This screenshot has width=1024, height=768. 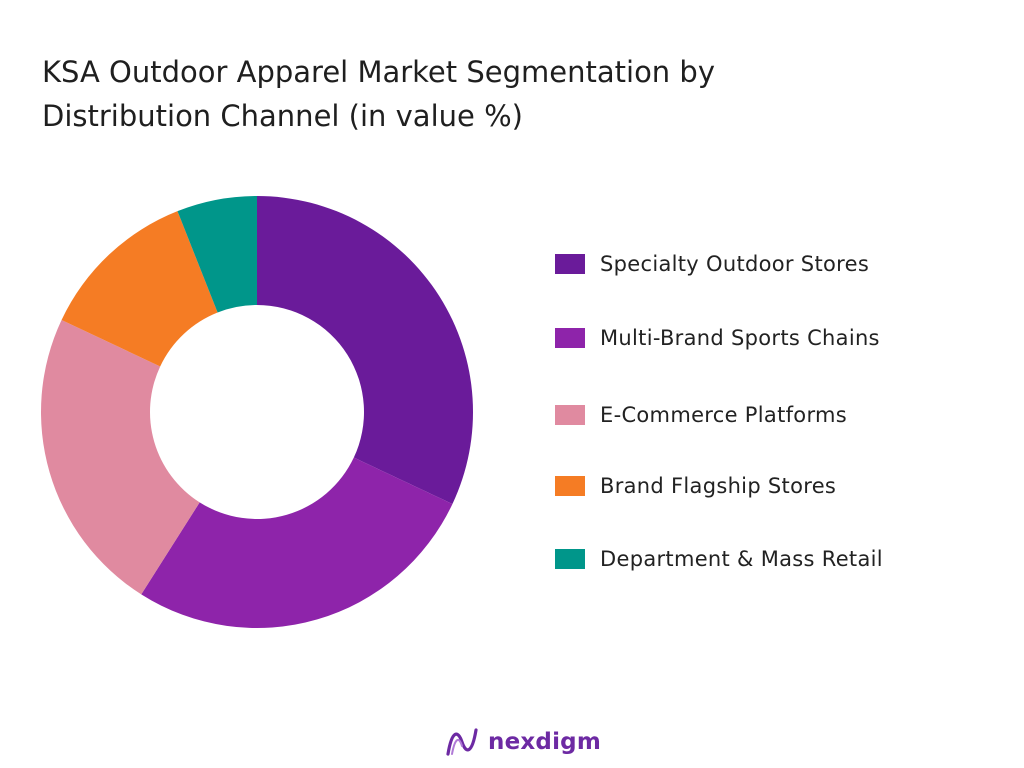 I want to click on legend-item-2: Multi-Brand Sports Chains, so click(x=717, y=338).